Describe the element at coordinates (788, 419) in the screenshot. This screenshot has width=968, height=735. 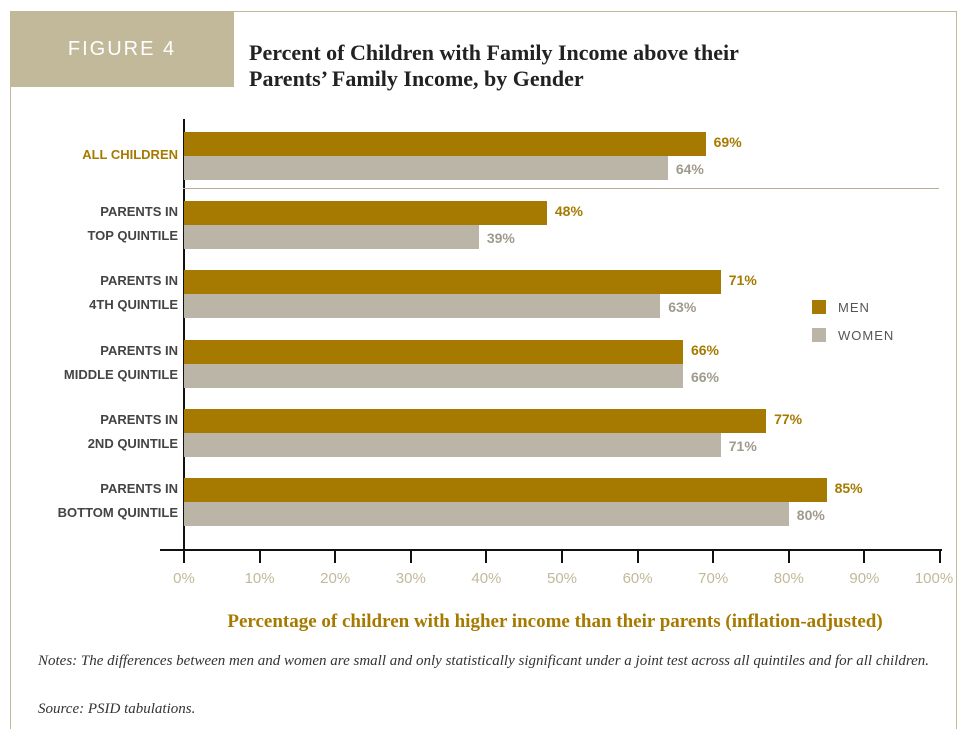
I see `value-label-men-4: 77%` at that location.